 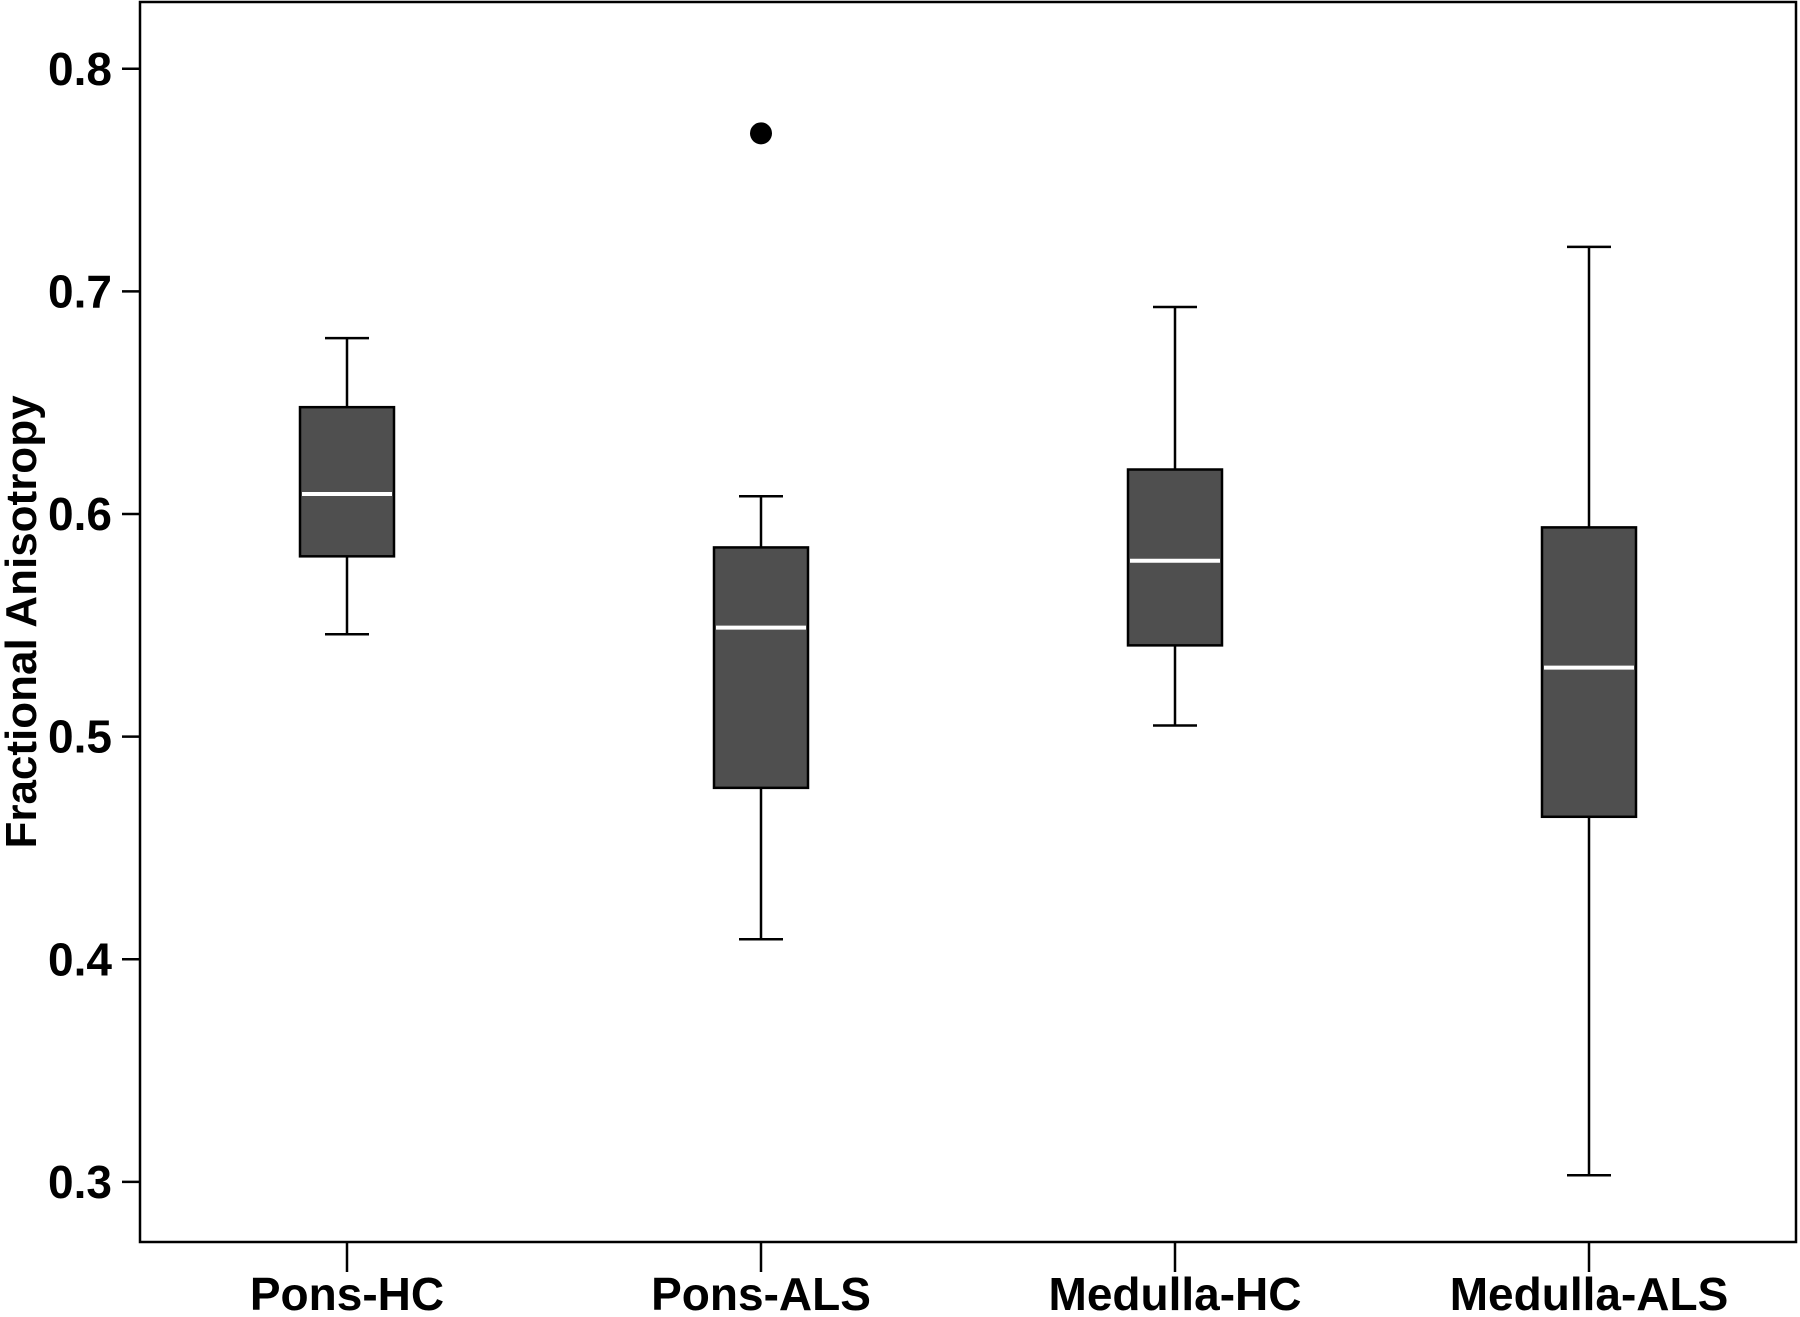 What do you see at coordinates (761, 1292) in the screenshot?
I see `x-tick-label: Pons-ALS` at bounding box center [761, 1292].